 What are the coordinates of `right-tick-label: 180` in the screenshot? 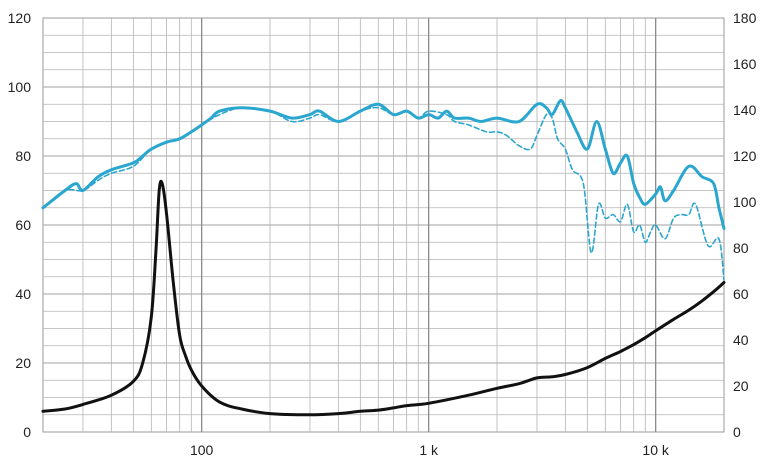 It's located at (745, 18).